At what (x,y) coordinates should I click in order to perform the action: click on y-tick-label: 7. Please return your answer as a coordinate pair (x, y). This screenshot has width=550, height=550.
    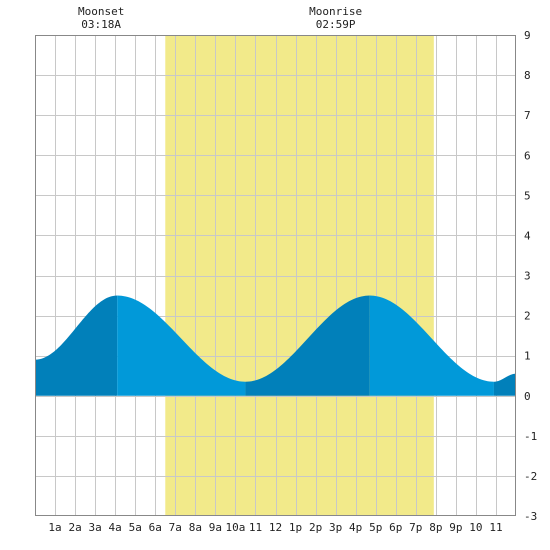
    Looking at the image, I should click on (527, 115).